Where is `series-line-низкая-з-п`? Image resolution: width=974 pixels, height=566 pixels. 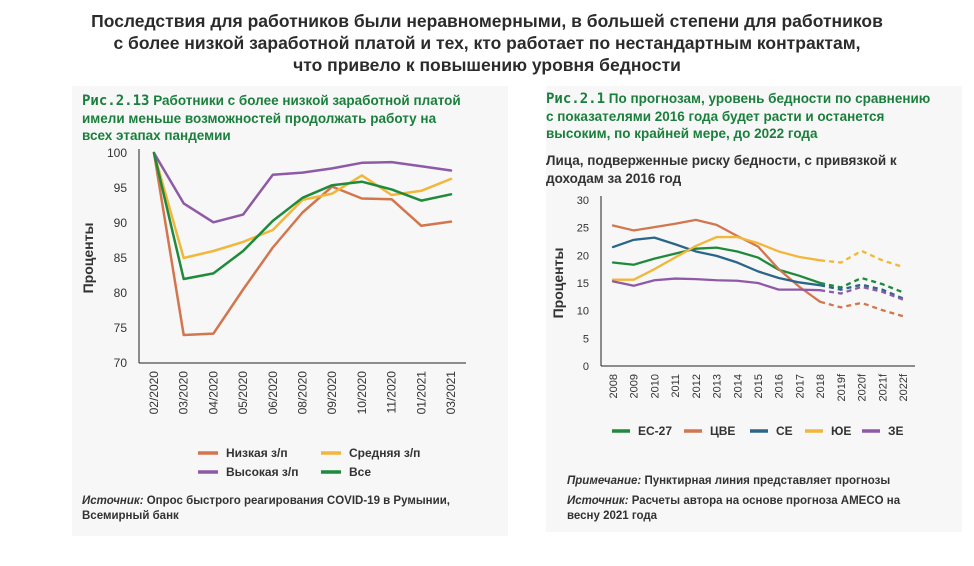
series-line-низкая-з-п is located at coordinates (302, 244).